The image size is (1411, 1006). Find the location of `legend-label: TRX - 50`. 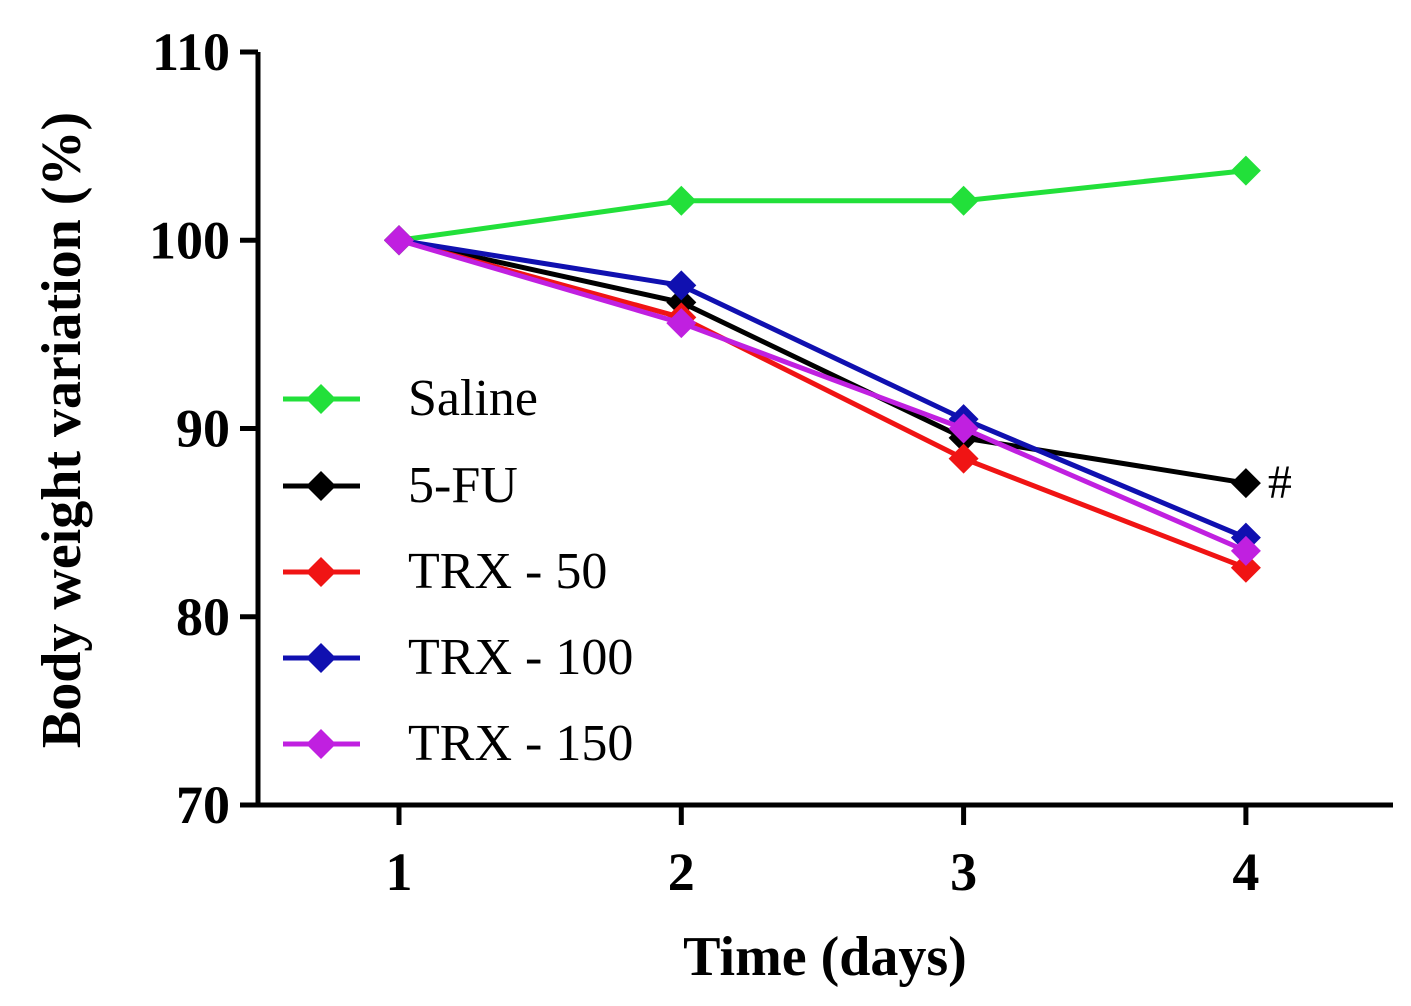

legend-label: TRX - 50 is located at coordinates (507, 571).